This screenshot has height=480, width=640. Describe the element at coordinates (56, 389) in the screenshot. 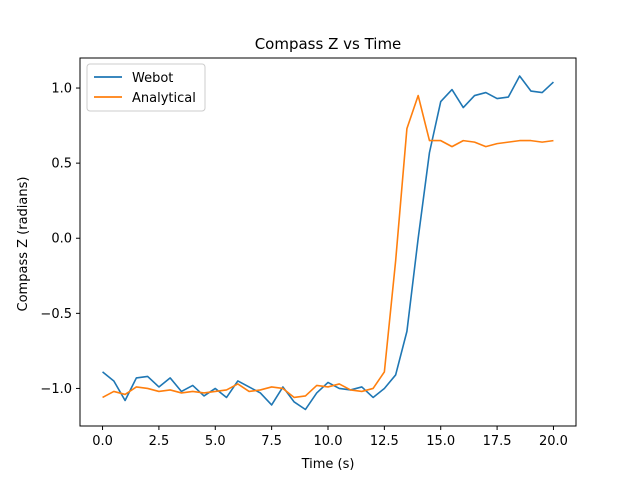

I see `y-tick-label: −1.0` at that location.